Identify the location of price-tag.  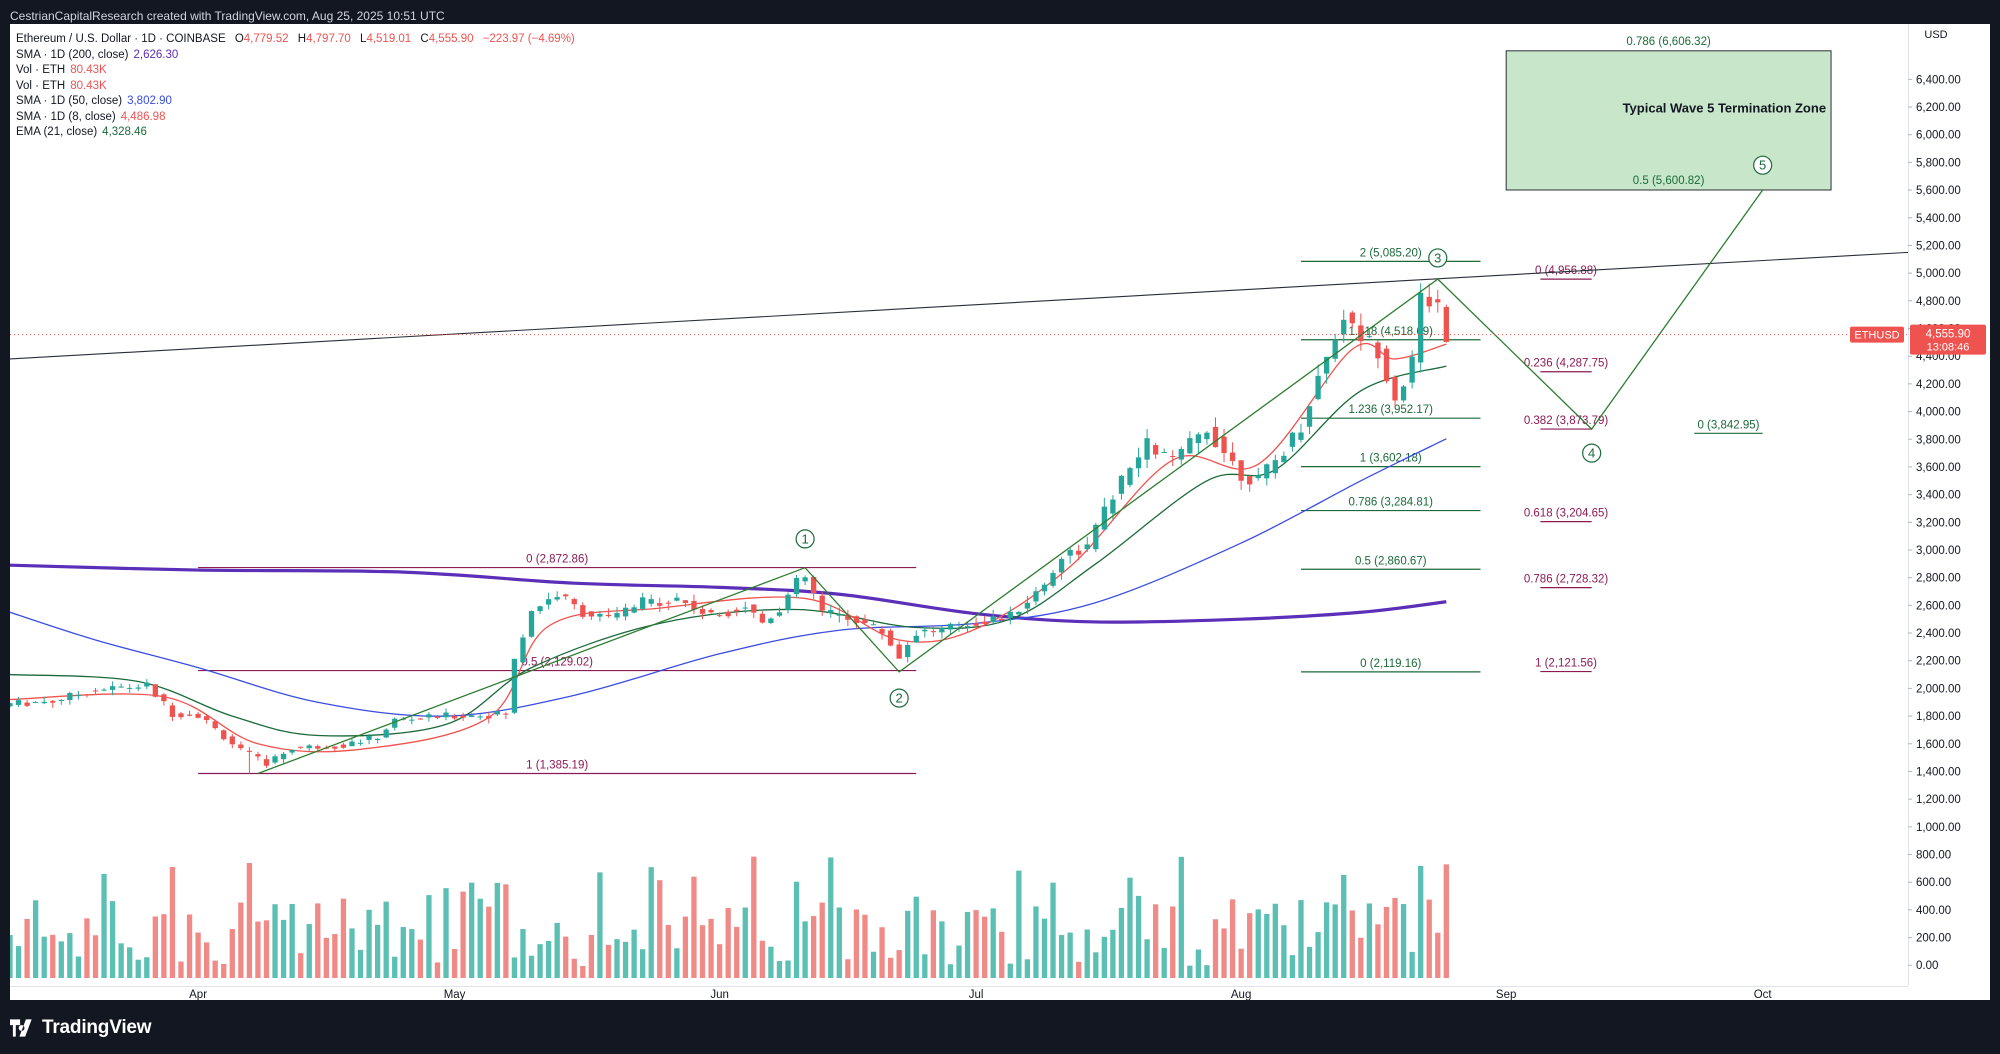
(1948, 339).